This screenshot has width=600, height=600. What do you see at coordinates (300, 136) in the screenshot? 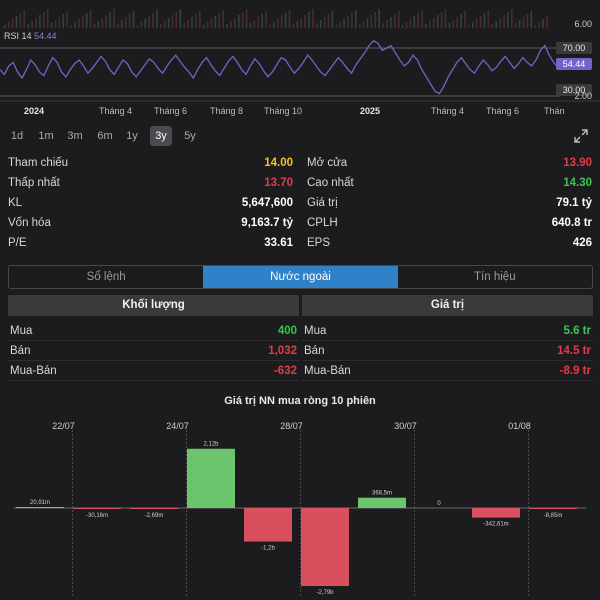
I see `period-selector: 1d 1m 3m 6m 1y 3y 5y` at bounding box center [300, 136].